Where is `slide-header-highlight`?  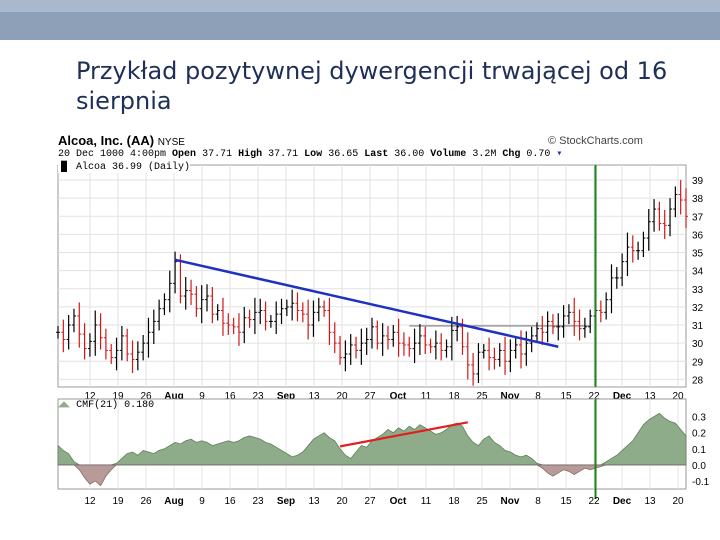 slide-header-highlight is located at coordinates (360, 6).